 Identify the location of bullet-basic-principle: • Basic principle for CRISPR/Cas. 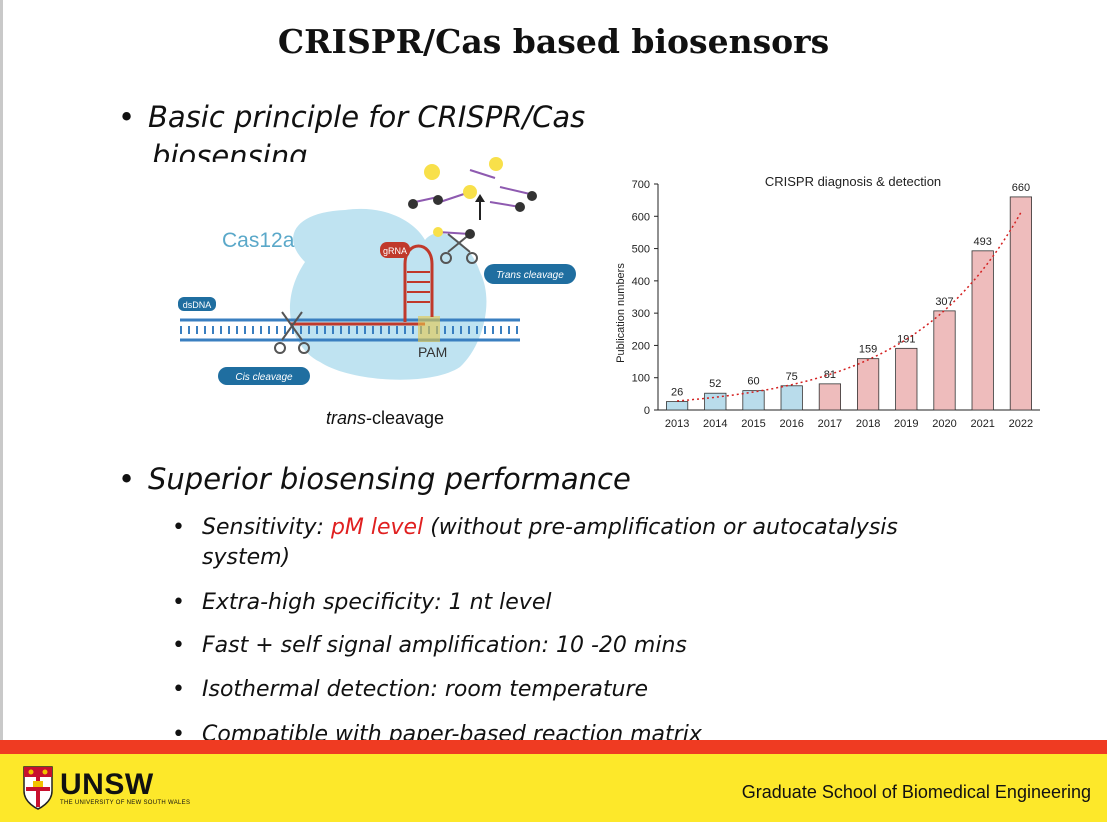
(351, 117).